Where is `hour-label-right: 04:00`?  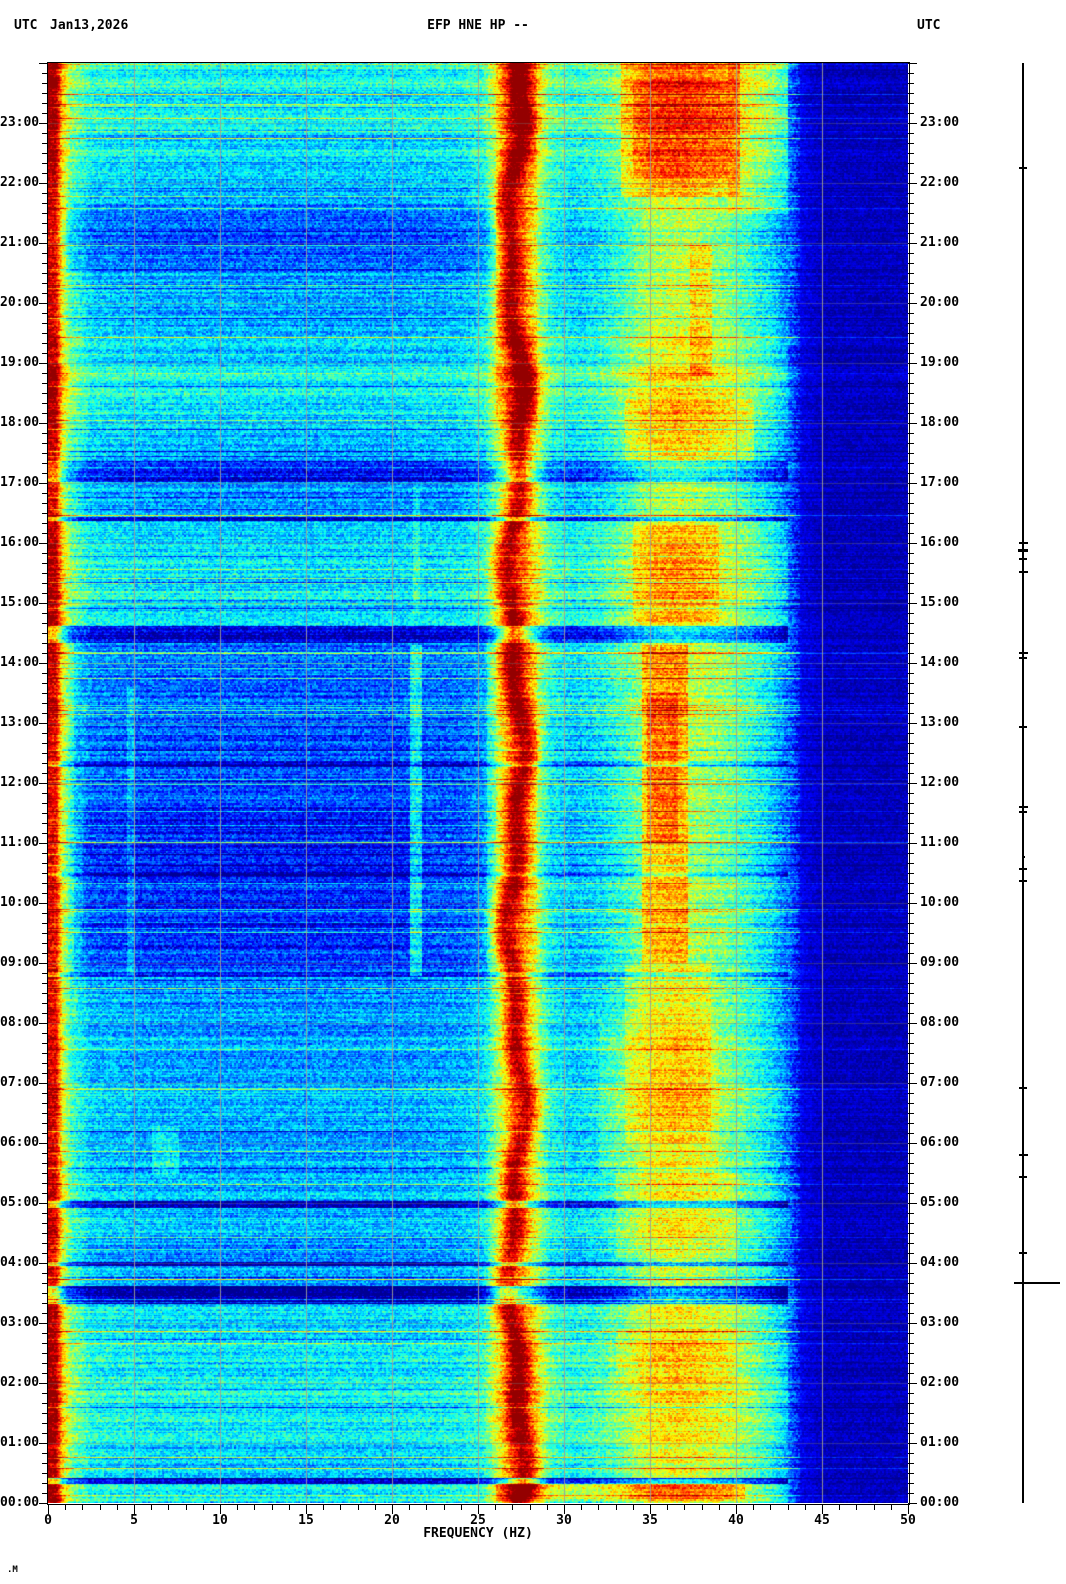
hour-label-right: 04:00 is located at coordinates (940, 1262).